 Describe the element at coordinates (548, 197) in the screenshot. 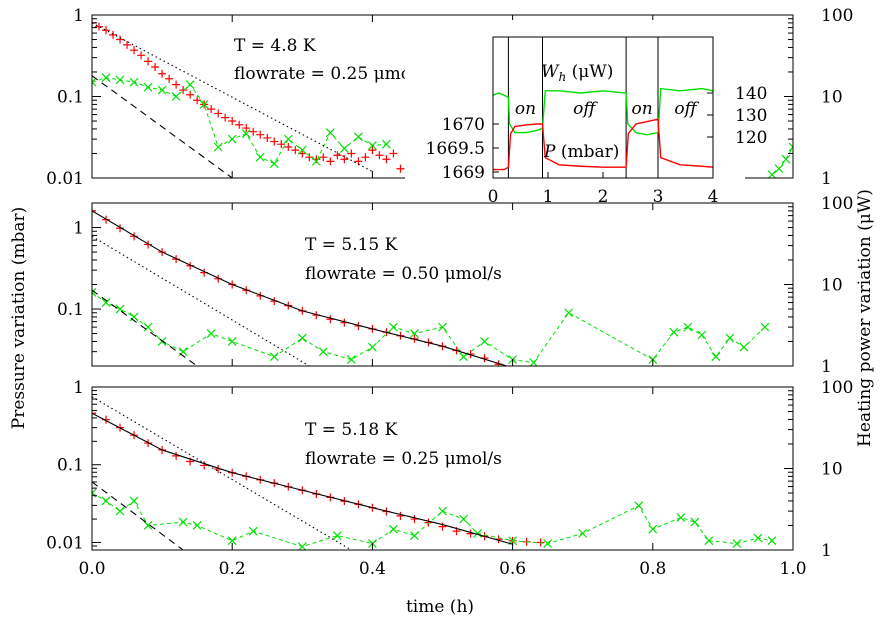

I see `inset-x-tick-label: 1` at that location.